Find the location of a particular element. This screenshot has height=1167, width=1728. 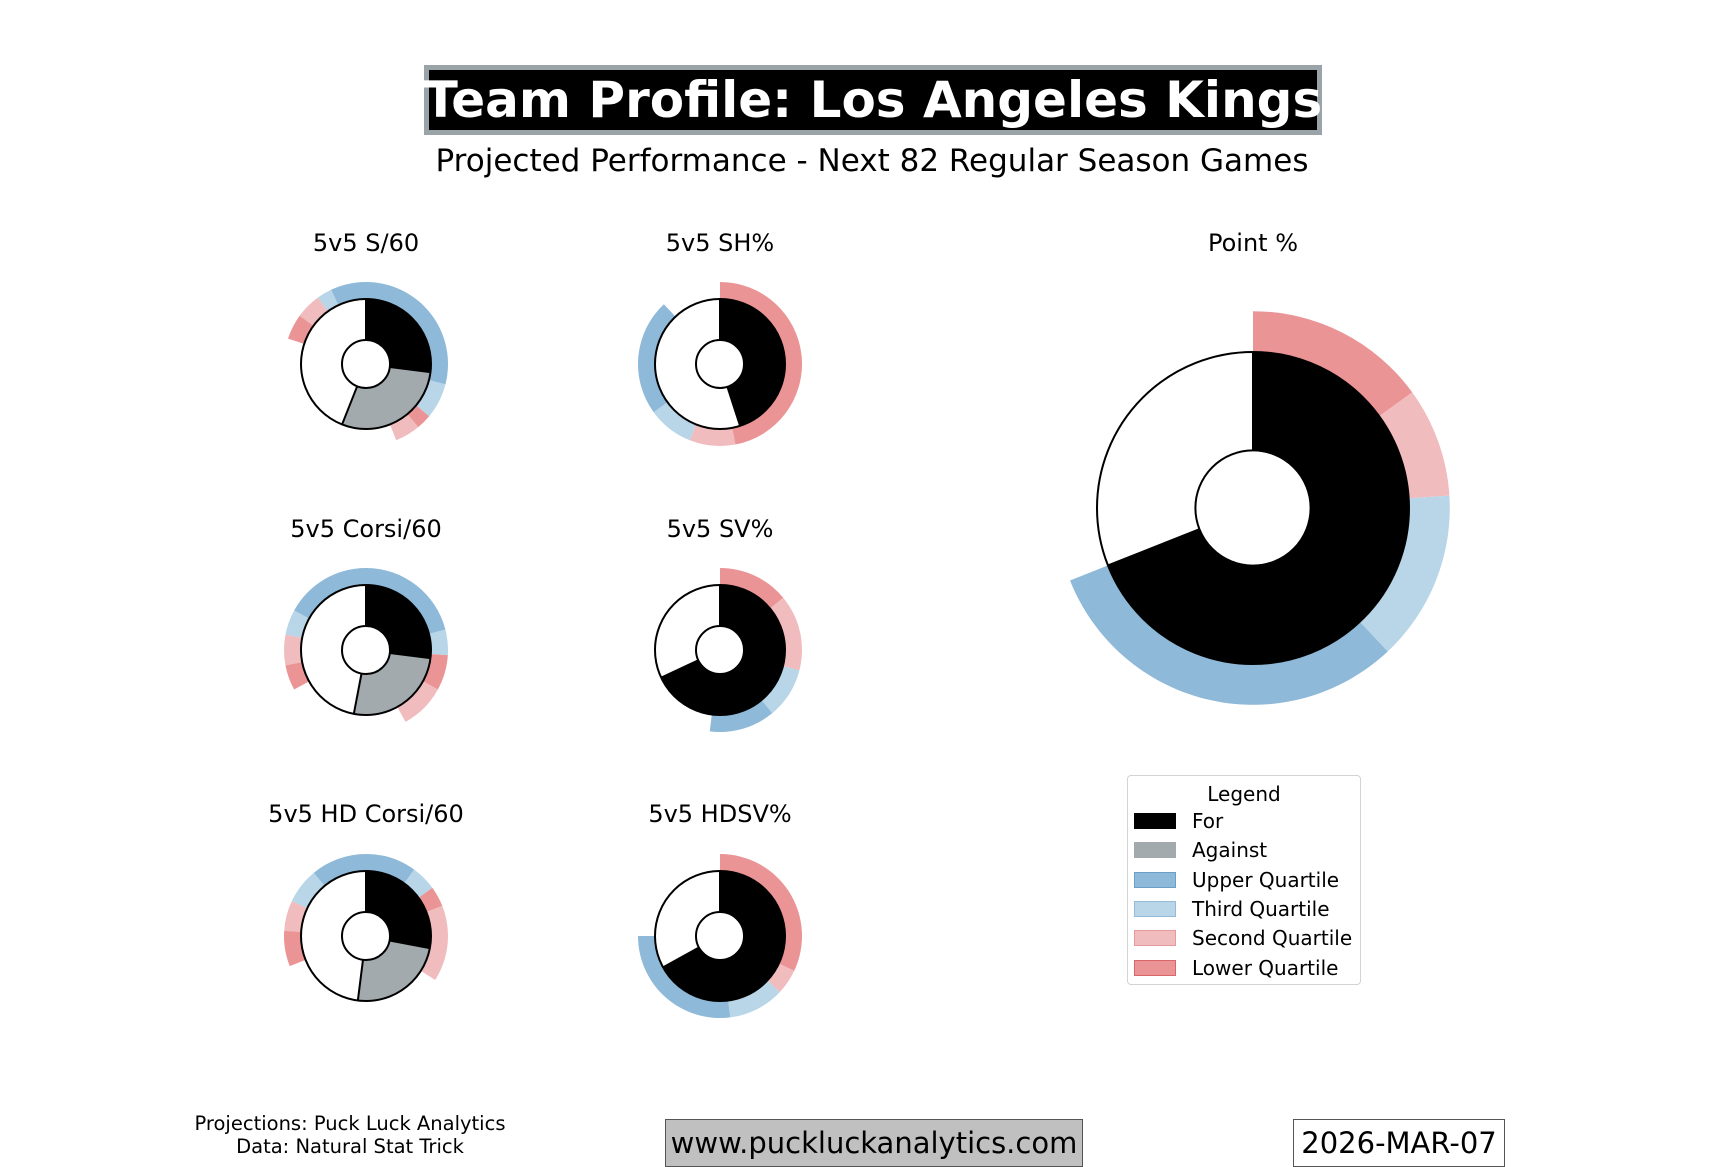

legend-label: Third Quartile is located at coordinates (1261, 908).